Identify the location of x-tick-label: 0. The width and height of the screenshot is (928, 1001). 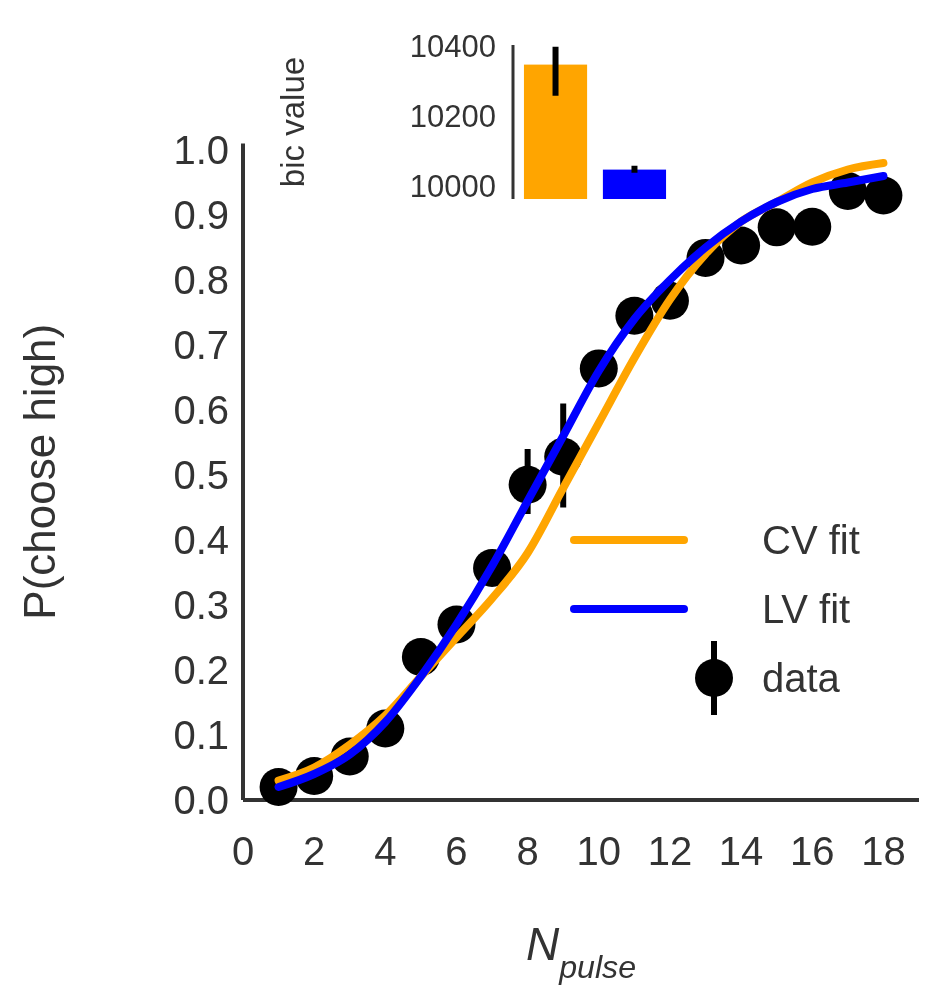
(243, 851).